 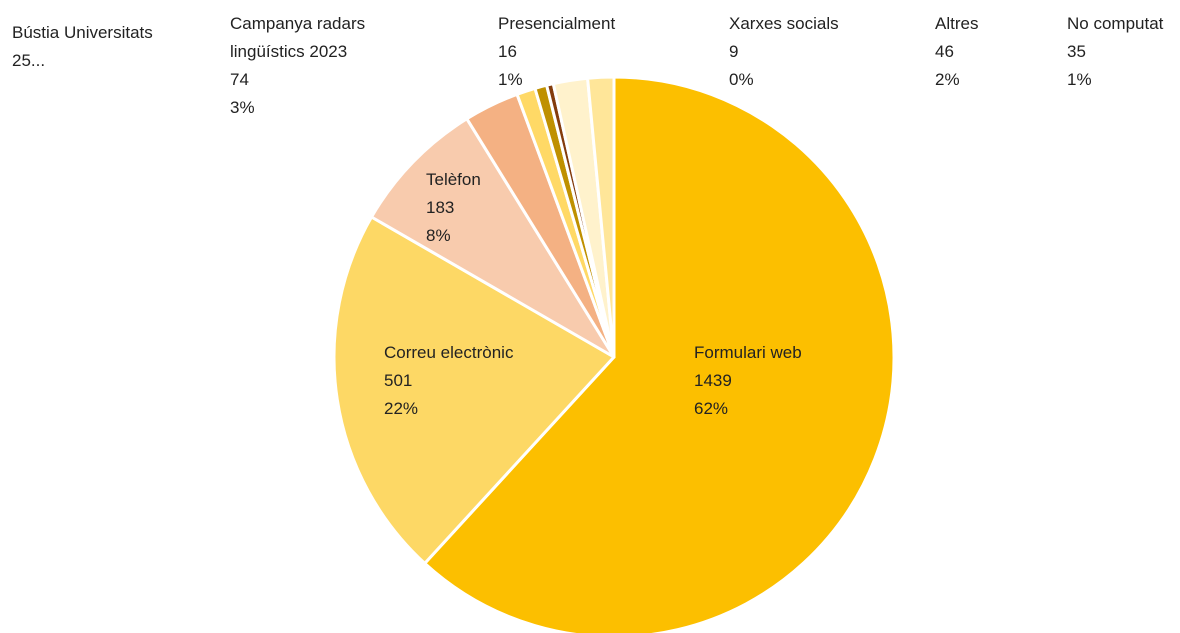 What do you see at coordinates (741, 79) in the screenshot?
I see `percent-label: 0%` at bounding box center [741, 79].